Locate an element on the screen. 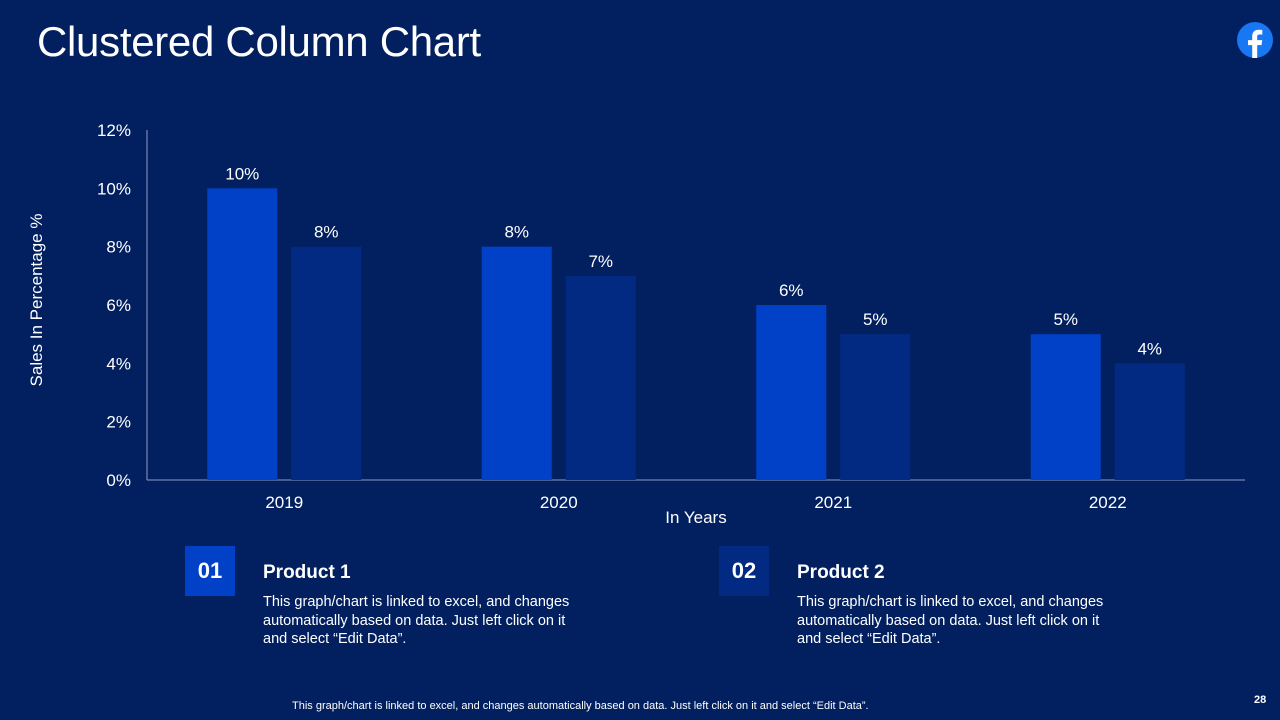 The height and width of the screenshot is (720, 1280). x-tick-label: 2021 is located at coordinates (833, 502).